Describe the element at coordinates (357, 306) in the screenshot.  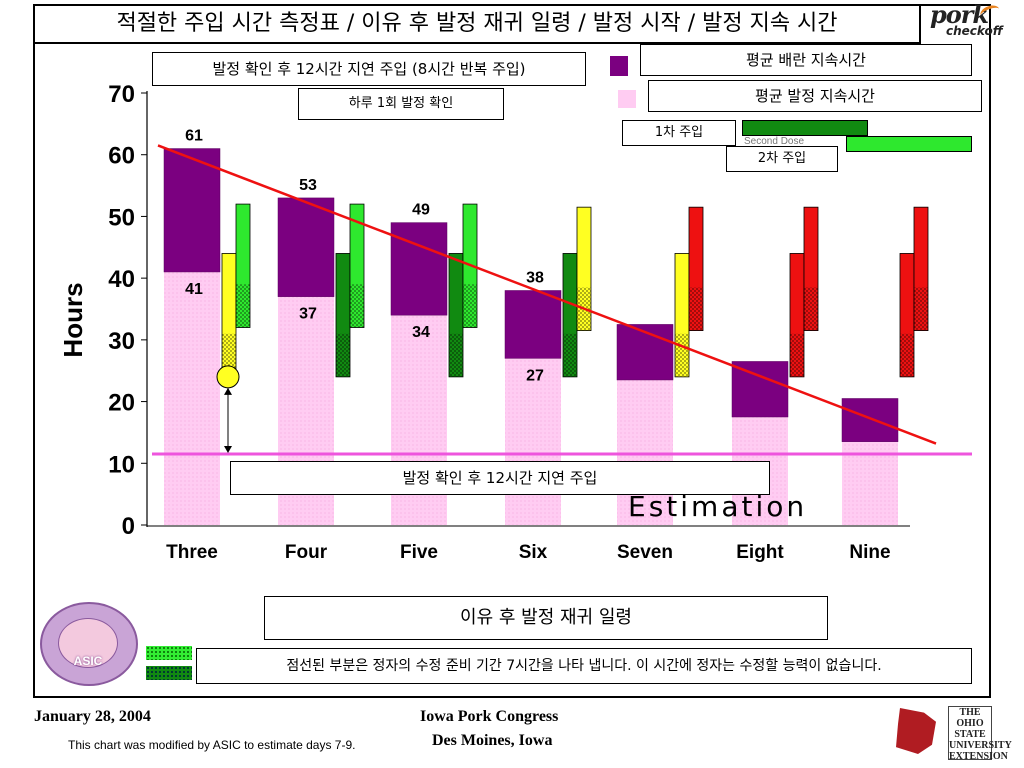
I see `dose-second-dotted-four` at that location.